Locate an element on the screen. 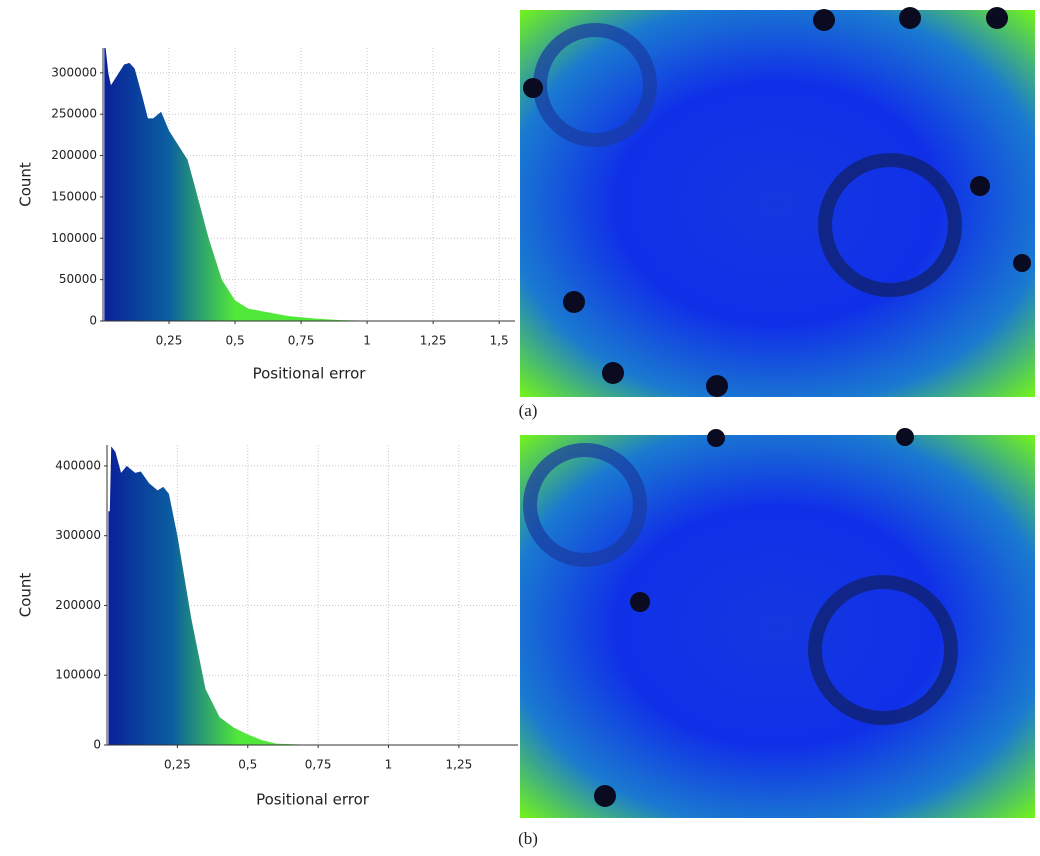  y-tick-label: 50000 is located at coordinates (78, 279).